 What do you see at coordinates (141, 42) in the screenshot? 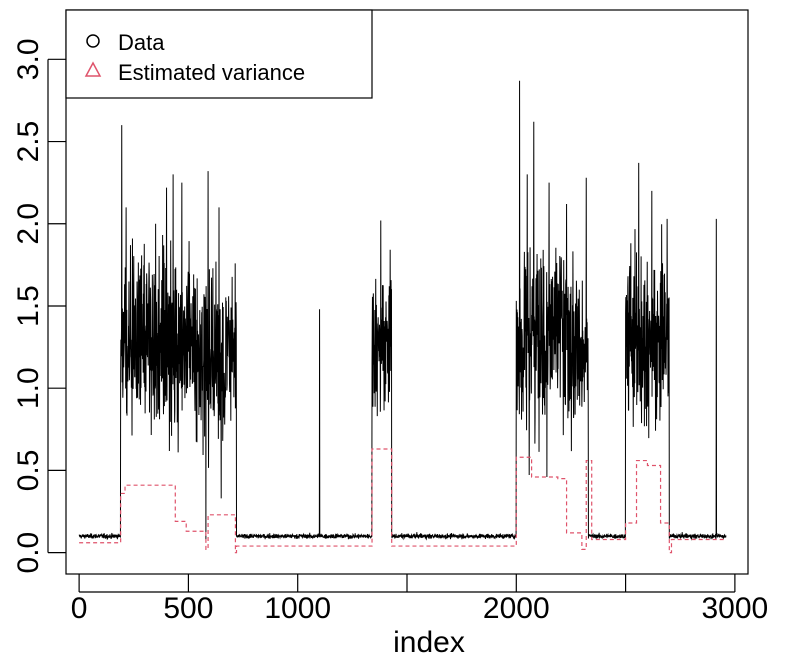
I see `legend-label-data: Data` at bounding box center [141, 42].